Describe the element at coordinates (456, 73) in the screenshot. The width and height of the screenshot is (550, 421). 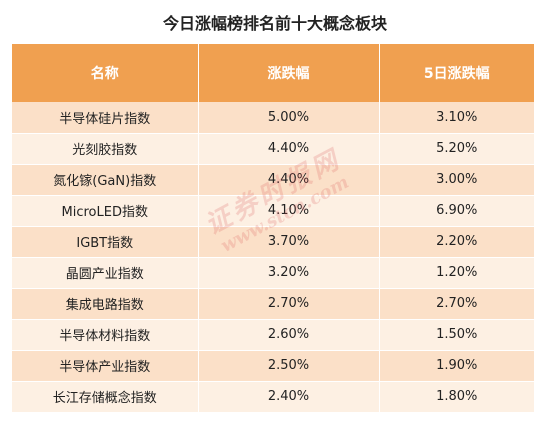
I see `column-header-5day-change: 5日涨跌幅` at that location.